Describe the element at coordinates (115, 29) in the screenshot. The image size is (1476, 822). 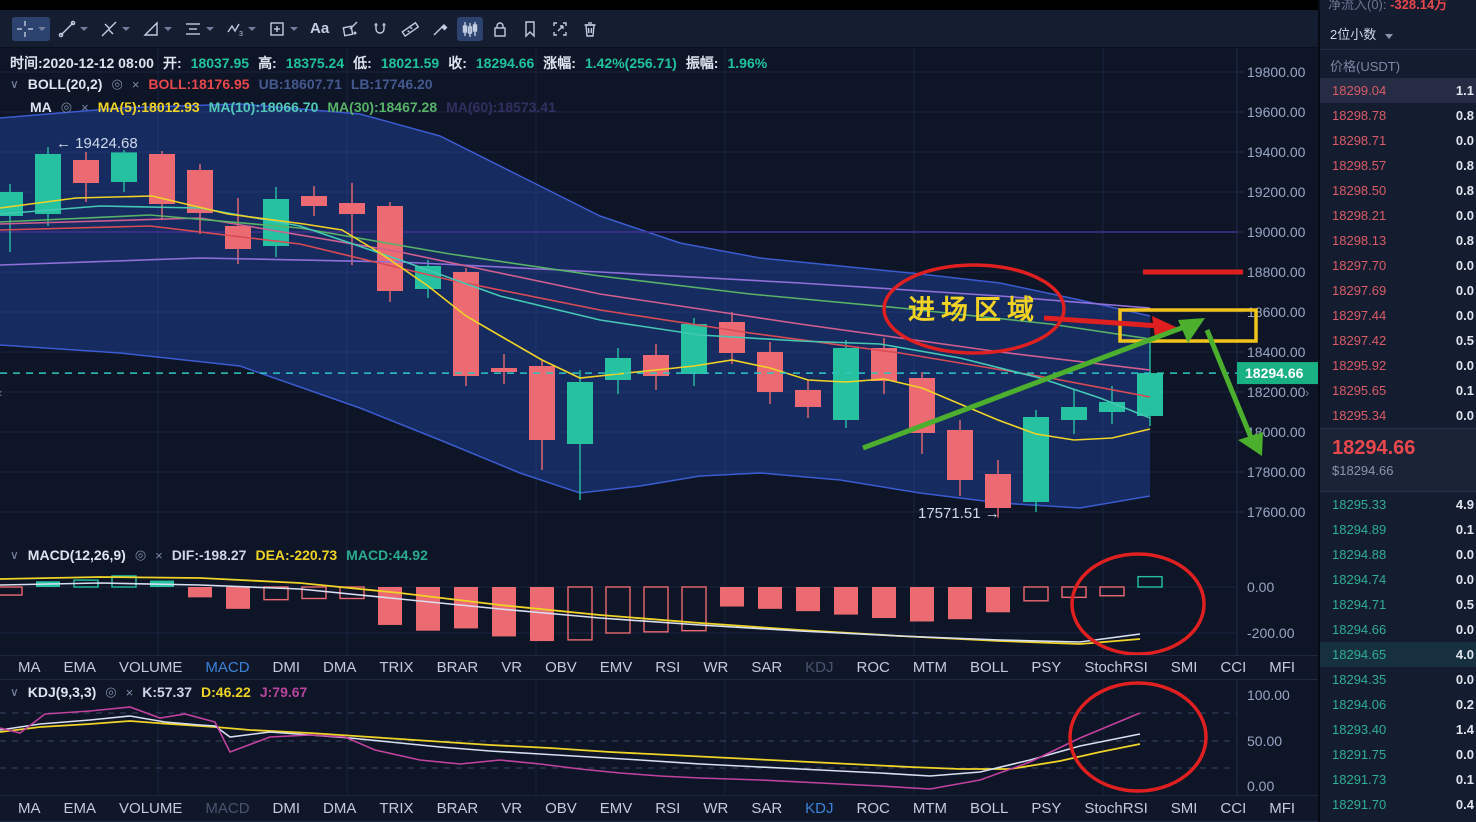
I see `extended-line-tool` at that location.